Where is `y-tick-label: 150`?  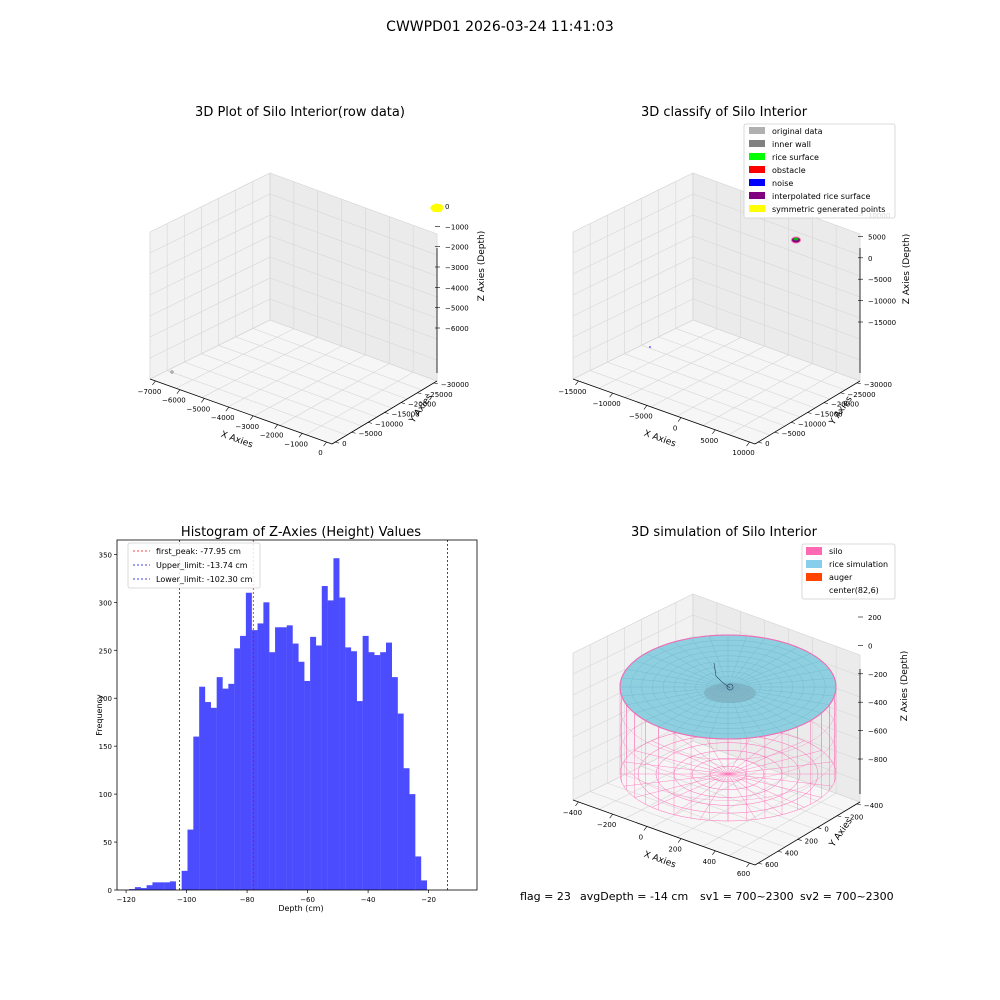
y-tick-label: 150 is located at coordinates (105, 747).